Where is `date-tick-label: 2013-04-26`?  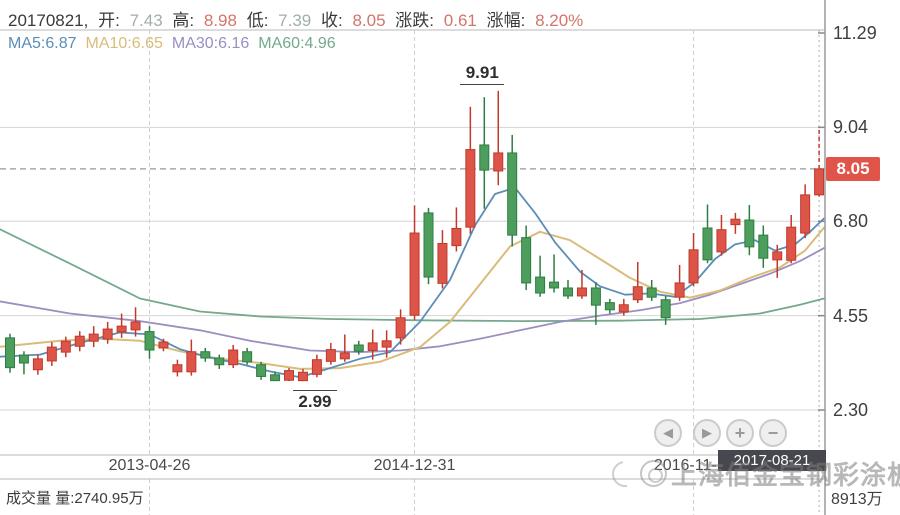 date-tick-label: 2013-04-26 is located at coordinates (149, 465).